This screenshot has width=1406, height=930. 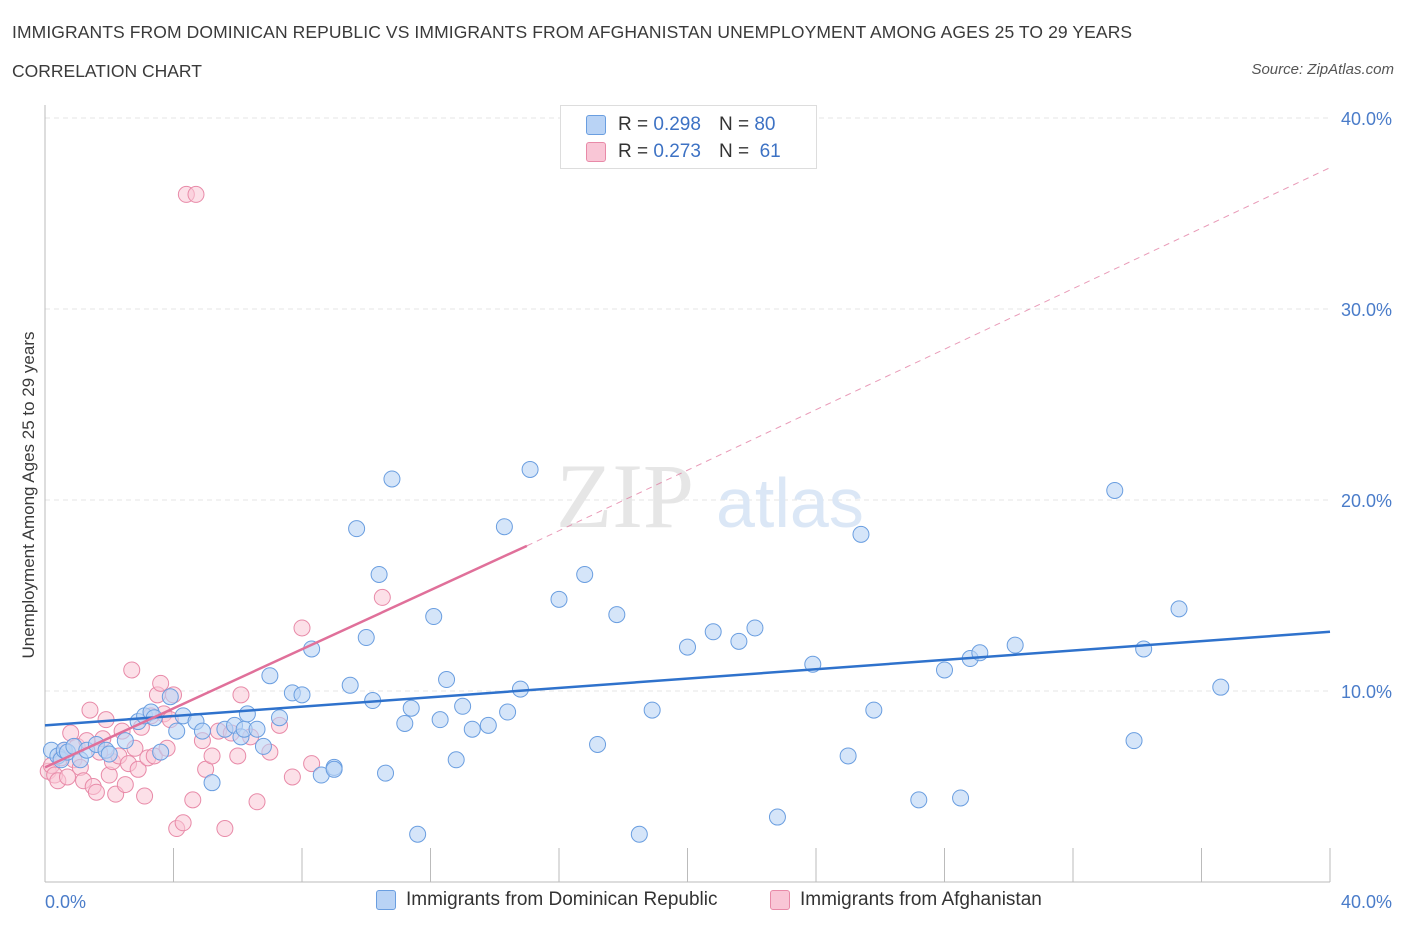 What do you see at coordinates (677, 151) in the screenshot?
I see `legend-r-value: 0.273` at bounding box center [677, 151].